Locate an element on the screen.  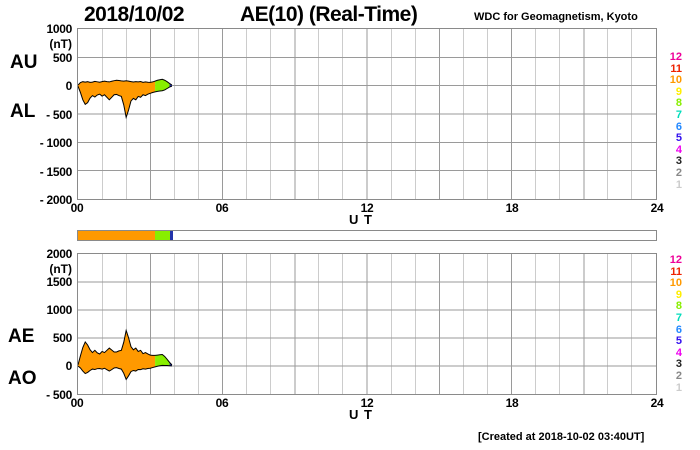
legend-entry-top-5: 5 is located at coordinates (678, 138).